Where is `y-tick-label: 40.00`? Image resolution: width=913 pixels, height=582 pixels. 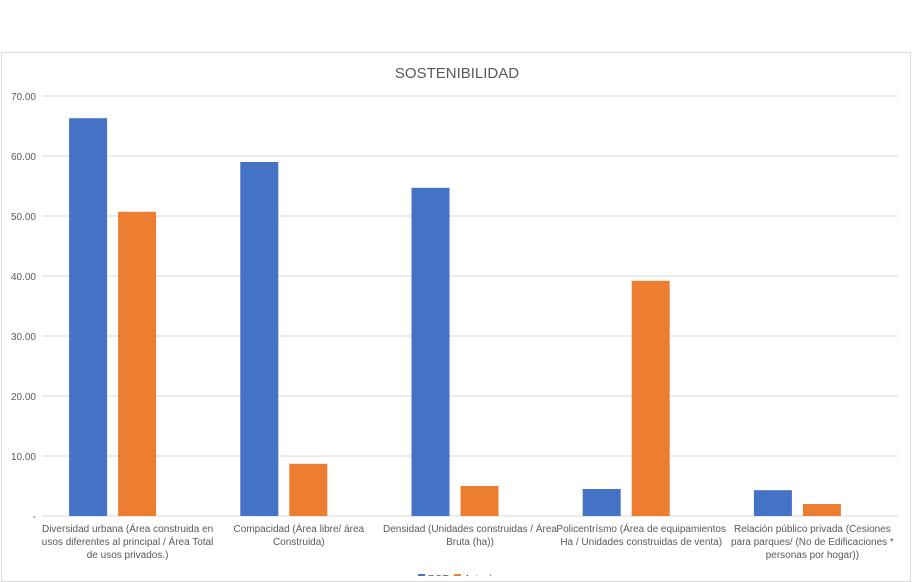
y-tick-label: 40.00 is located at coordinates (23, 277).